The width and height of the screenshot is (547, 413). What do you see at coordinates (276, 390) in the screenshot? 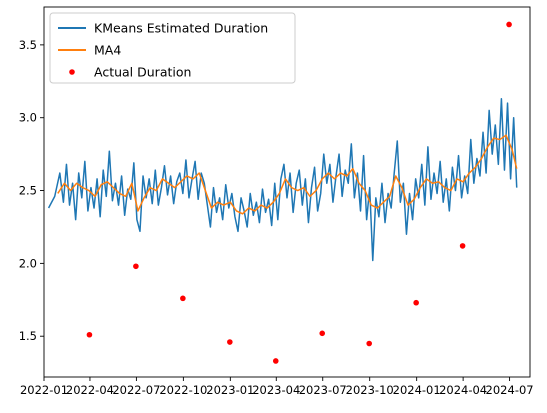
I see `x-tick-label: 2023-04` at bounding box center [276, 390].